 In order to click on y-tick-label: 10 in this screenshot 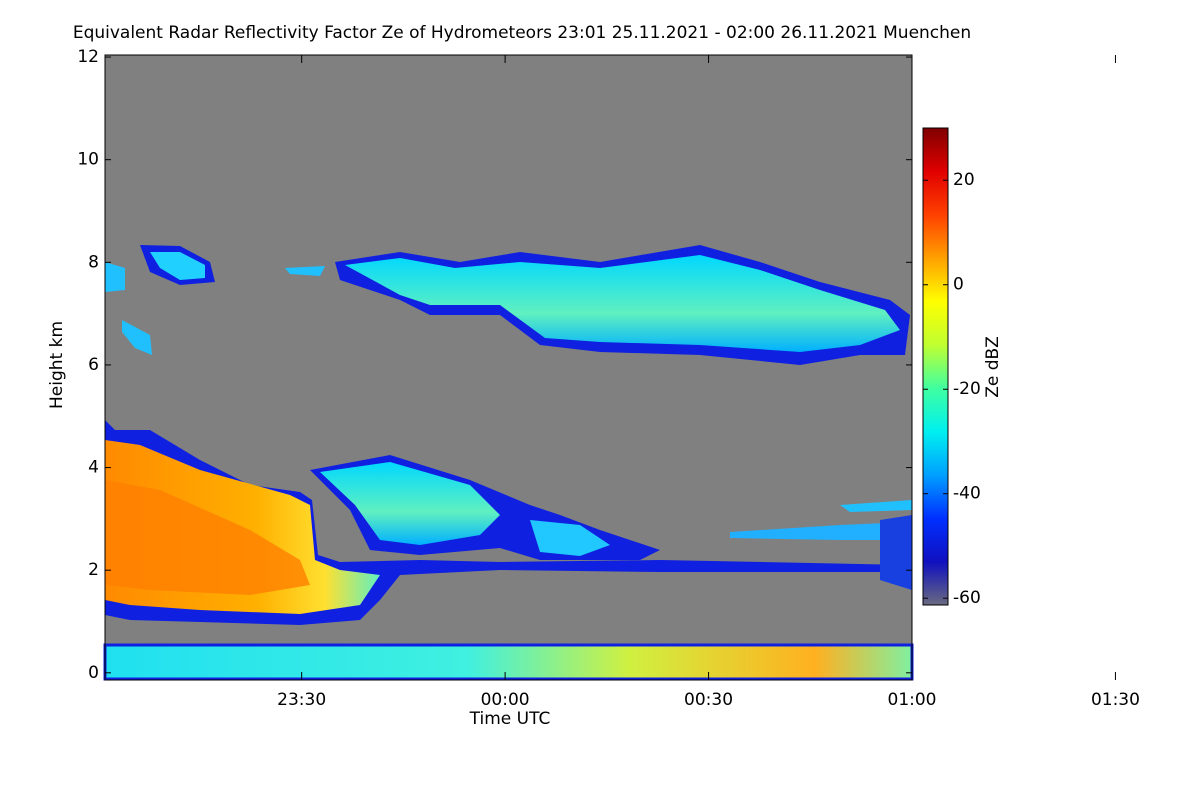, I will do `click(88, 160)`.